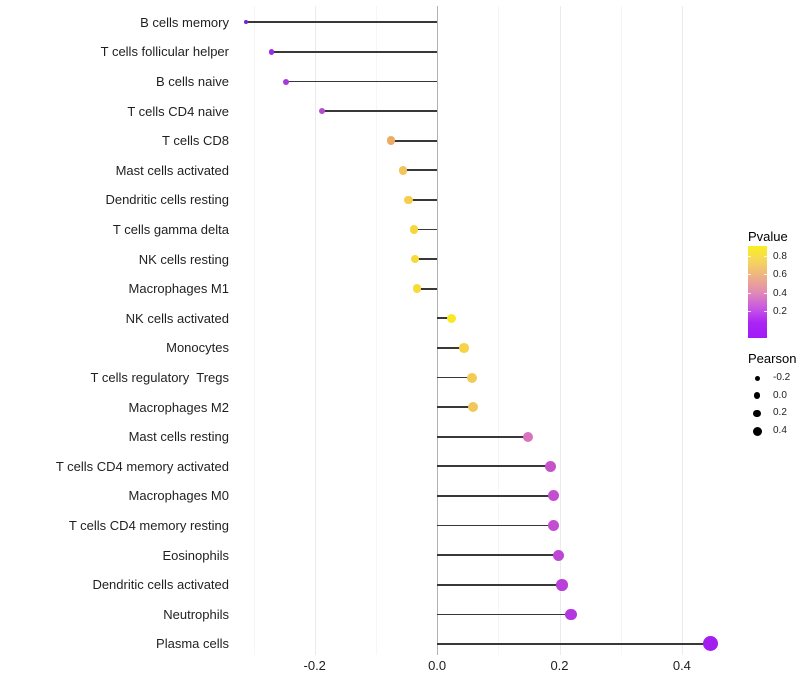 This screenshot has width=800, height=700. Describe the element at coordinates (178, 407) in the screenshot. I see `y-axis-label: Macrophages M2` at that location.